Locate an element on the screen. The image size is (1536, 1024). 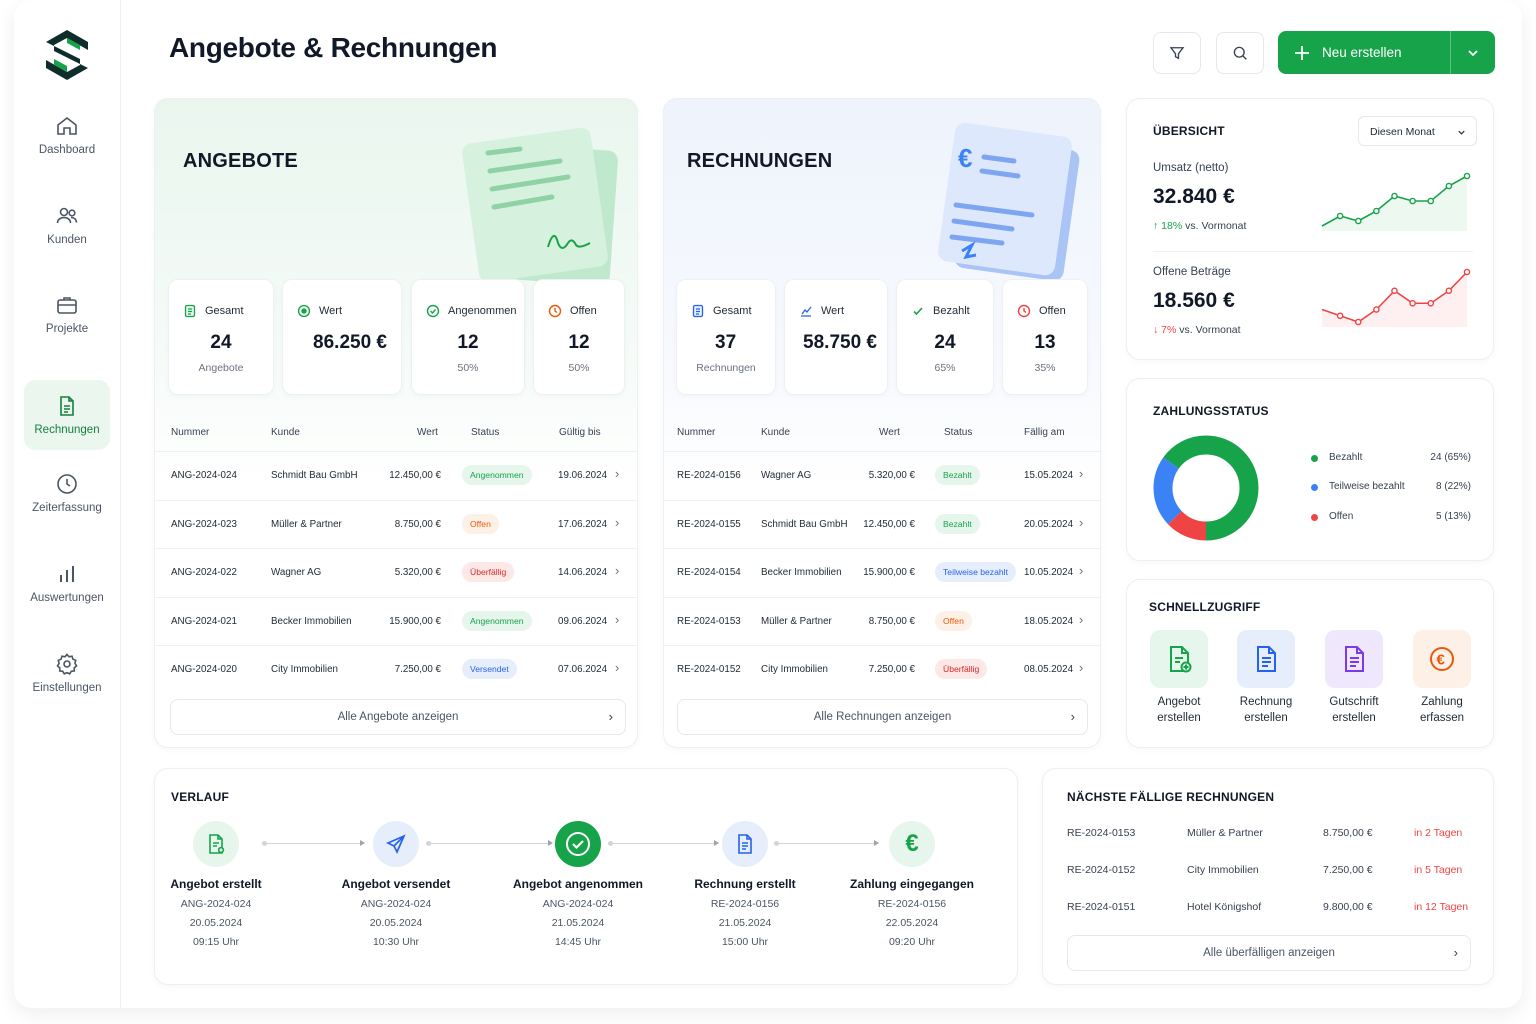
briefcase-icon is located at coordinates (67, 305).